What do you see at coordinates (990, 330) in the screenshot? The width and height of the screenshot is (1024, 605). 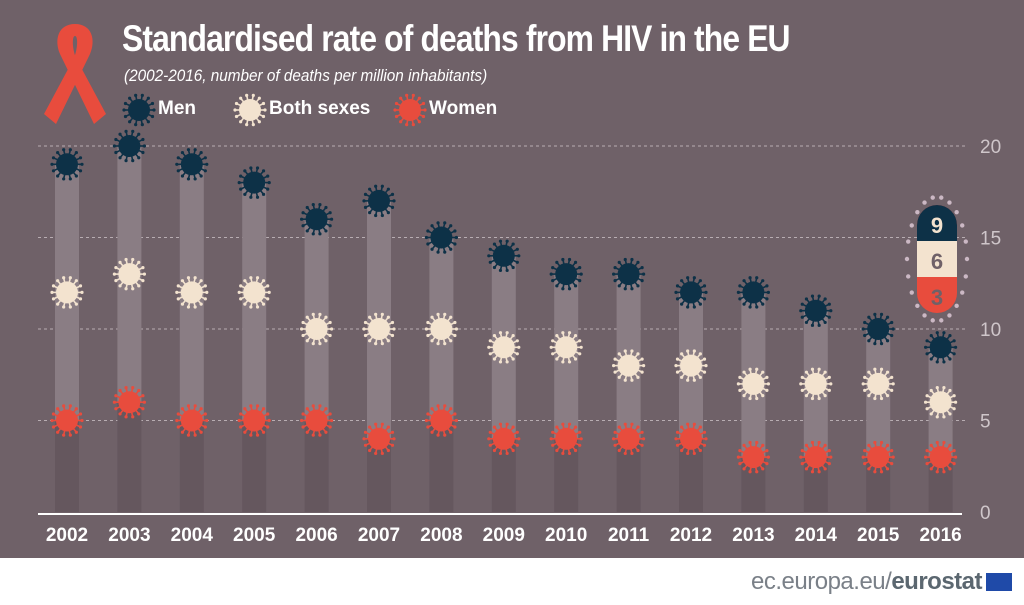 I see `y-tick-label: 10` at bounding box center [990, 330].